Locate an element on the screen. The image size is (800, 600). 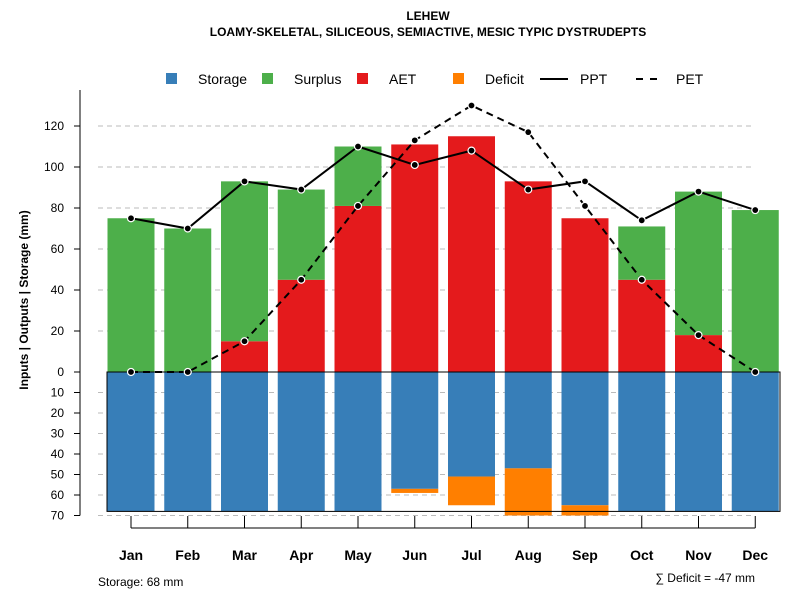
ppt-line is located at coordinates (443, 187).